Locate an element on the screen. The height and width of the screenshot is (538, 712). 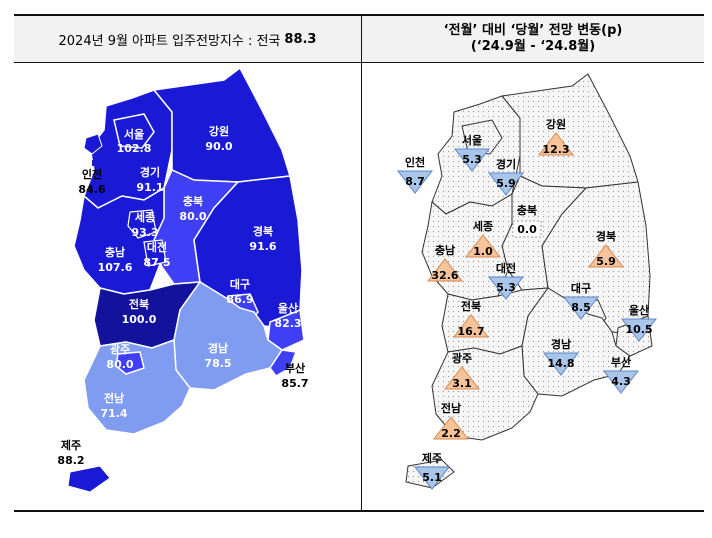
change-label-value-8: 5.3 is located at coordinates (506, 287).